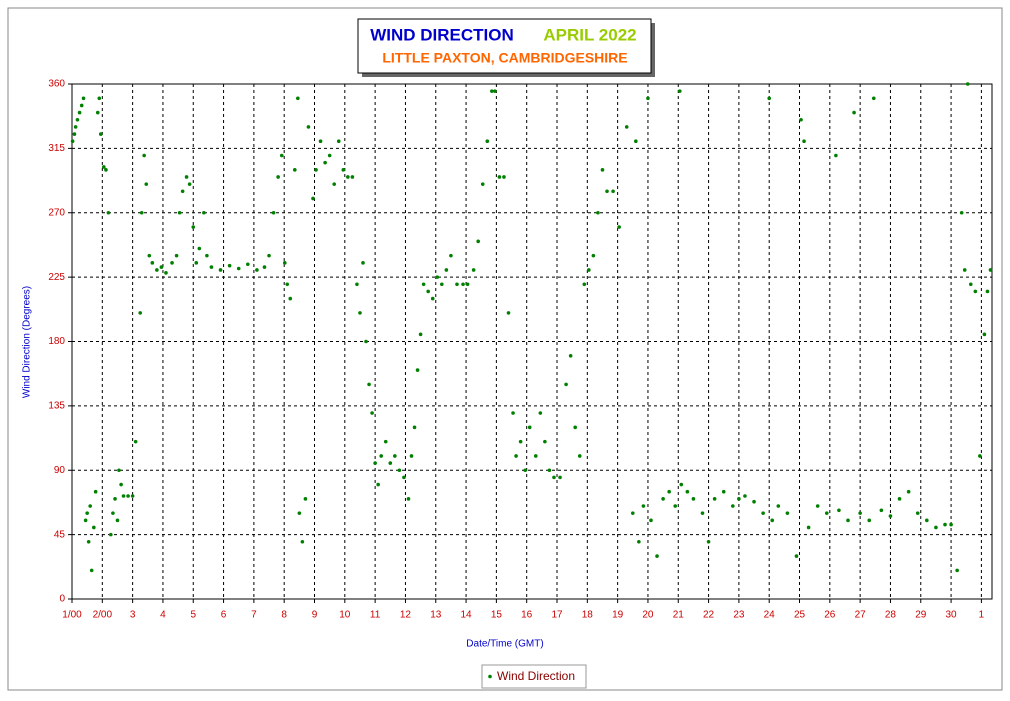 This screenshot has height=701, width=1010. What do you see at coordinates (163, 615) in the screenshot?
I see `x-tick-label: 4` at bounding box center [163, 615].